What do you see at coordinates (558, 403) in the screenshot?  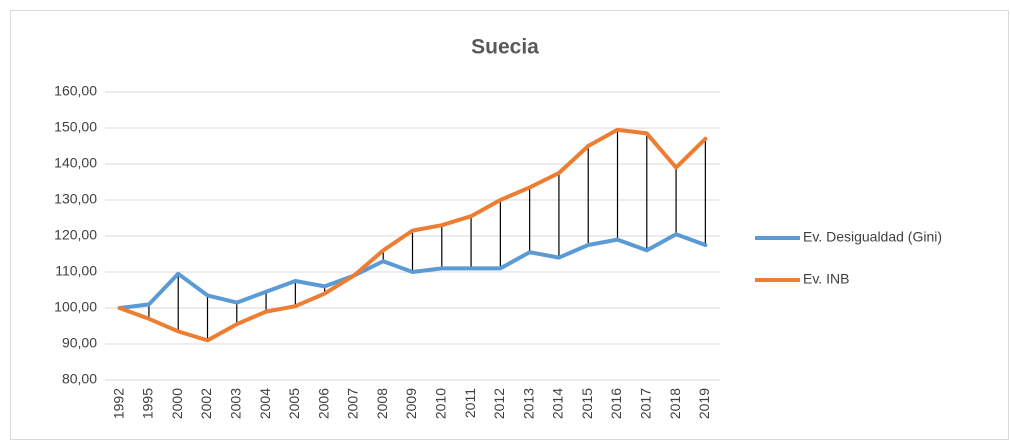 I see `x-tick-label: 2014` at bounding box center [558, 403].